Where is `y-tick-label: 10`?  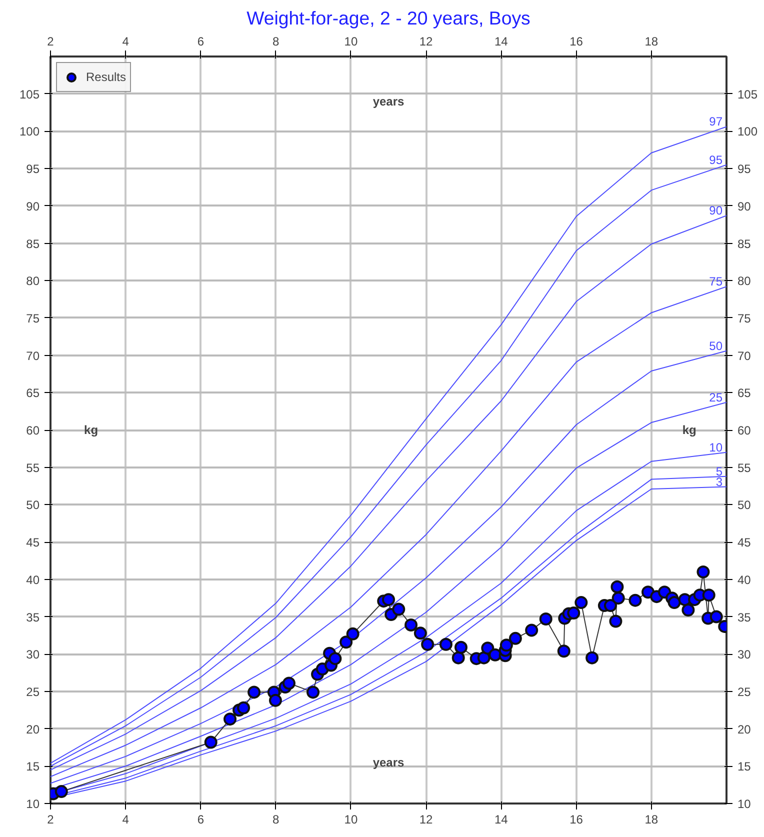 y-tick-label: 10 is located at coordinates (33, 804).